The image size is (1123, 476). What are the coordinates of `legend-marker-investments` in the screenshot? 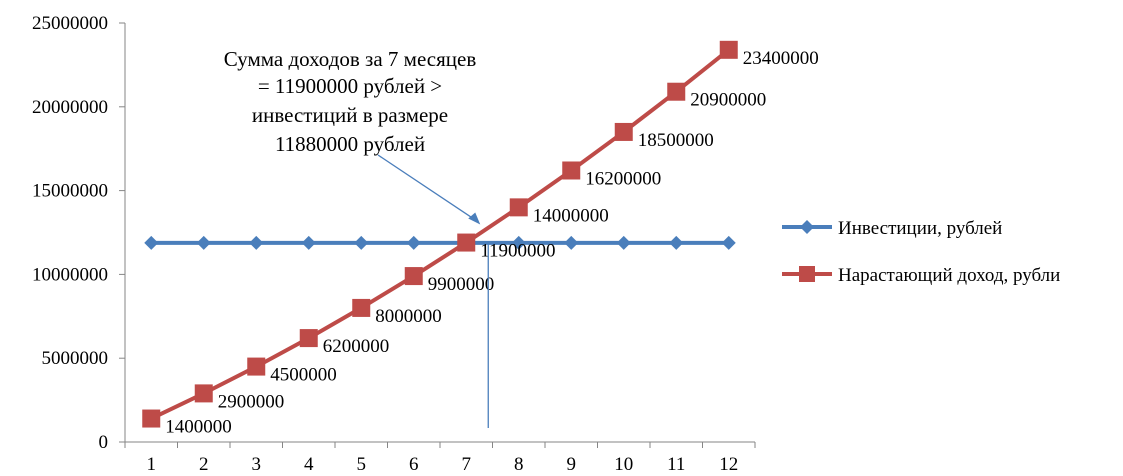 It's located at (807, 227).